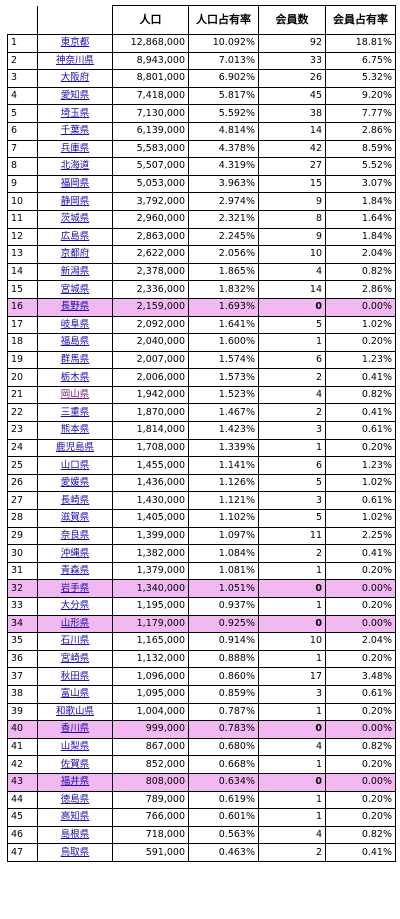 The height and width of the screenshot is (919, 400). I want to click on prefecture-link: 岡山県, so click(75, 395).